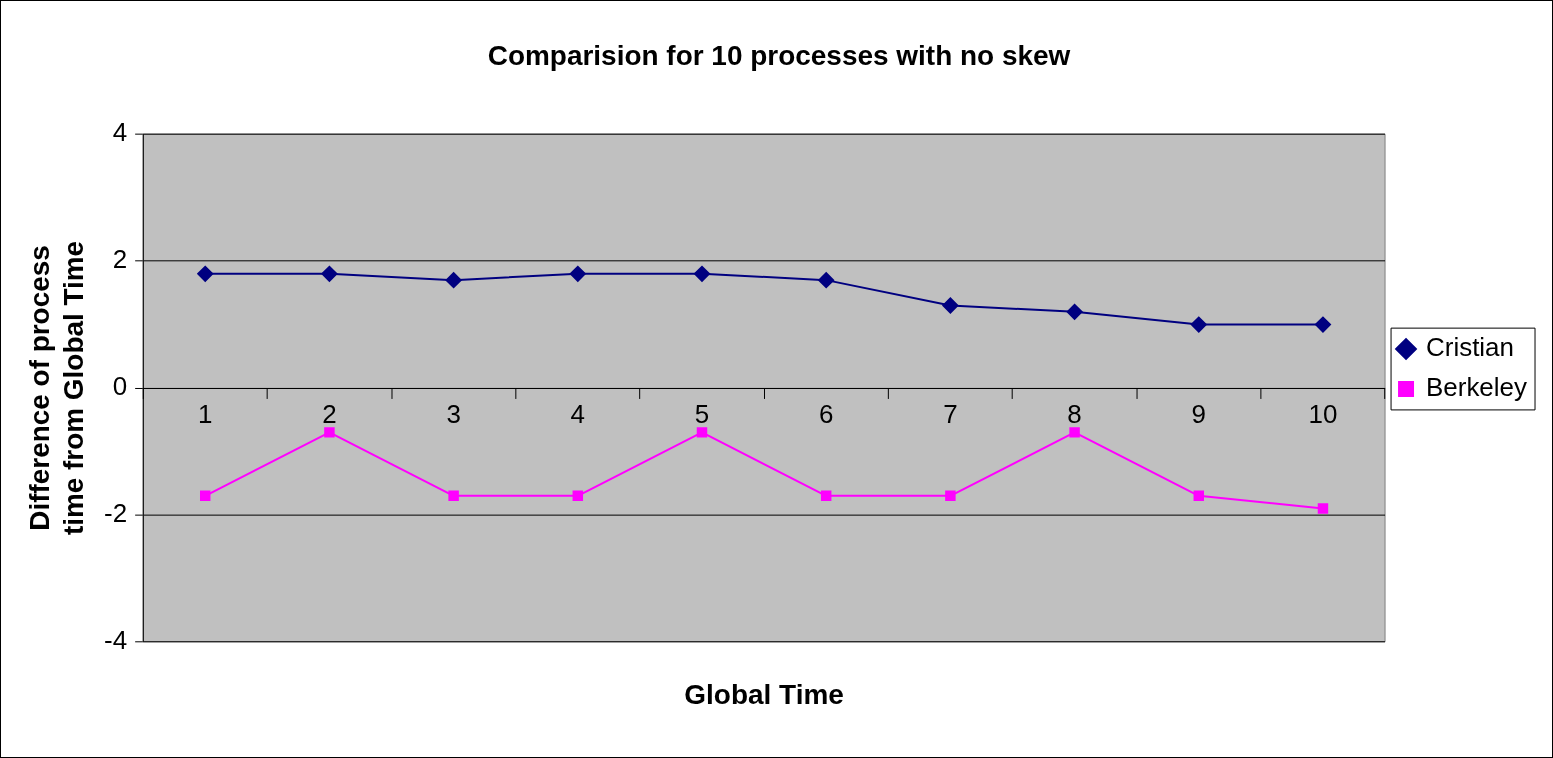 The height and width of the screenshot is (758, 1553). I want to click on legend-label: Berkeley, so click(1477, 387).